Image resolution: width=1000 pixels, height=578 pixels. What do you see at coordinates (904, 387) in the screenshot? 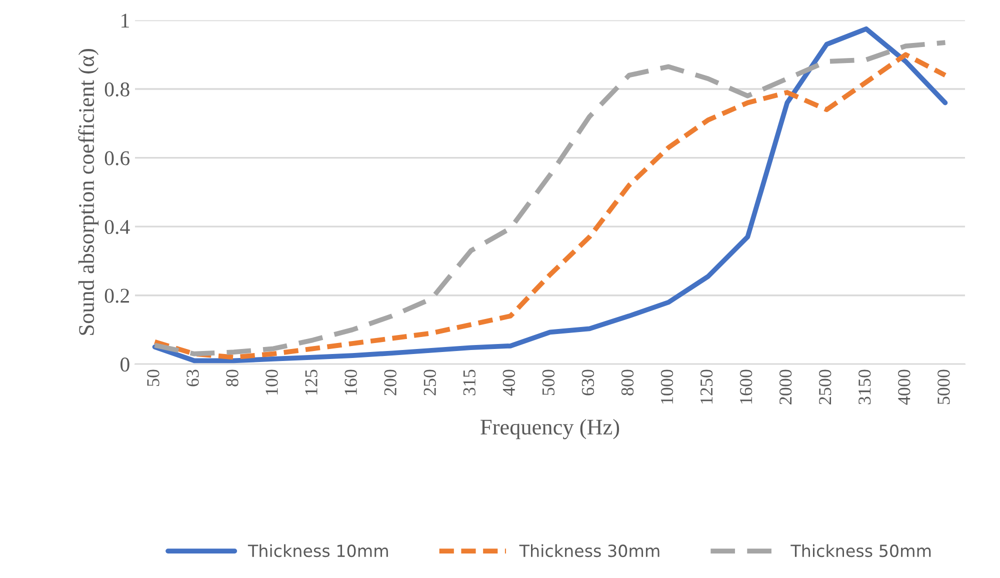
I see `x-tick-label: 4000` at bounding box center [904, 387].